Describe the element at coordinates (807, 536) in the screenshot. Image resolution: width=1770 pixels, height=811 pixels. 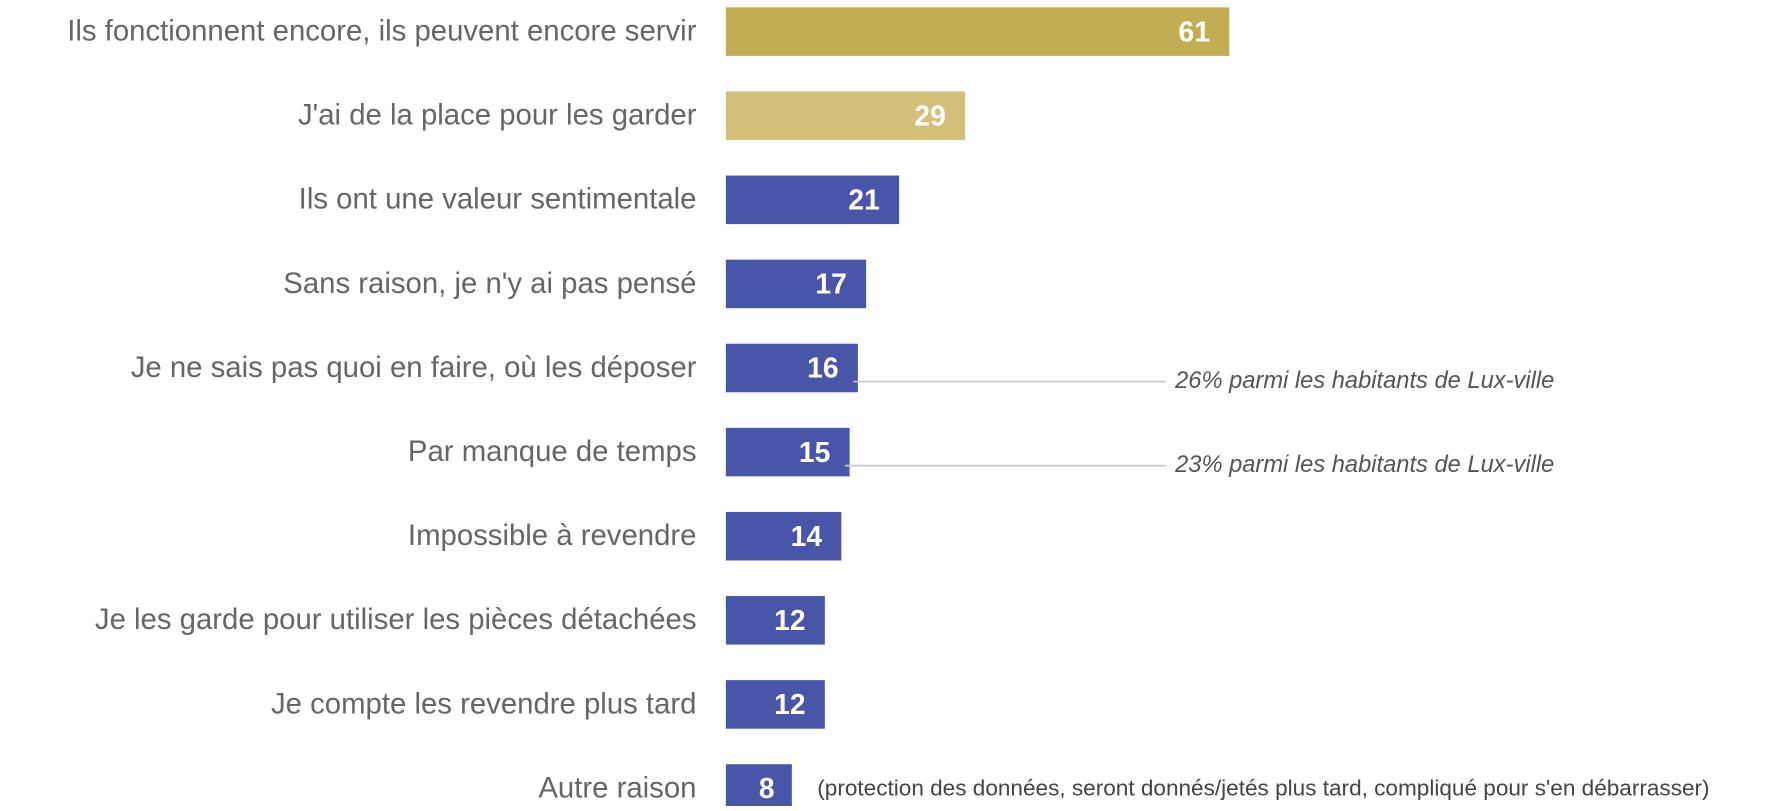
I see `value-label: 14` at that location.